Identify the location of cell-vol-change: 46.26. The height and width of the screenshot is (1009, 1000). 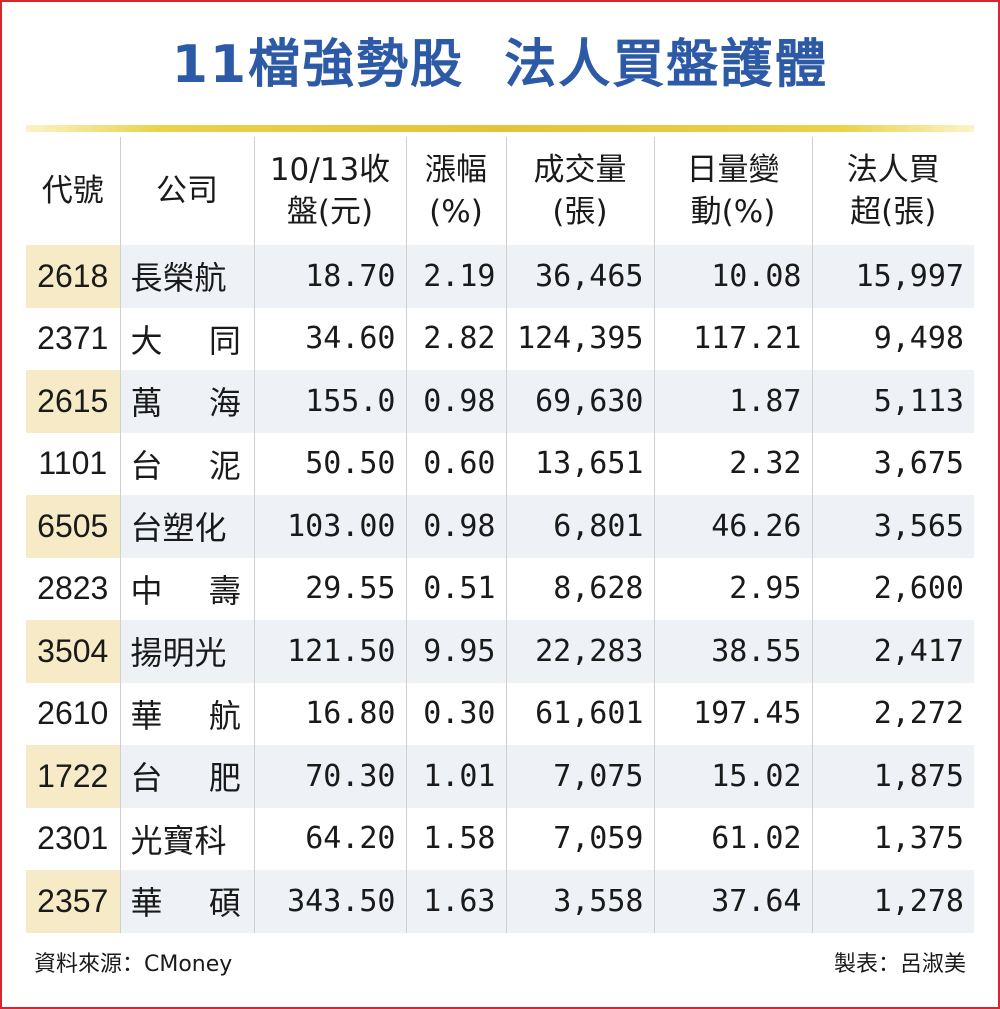
(732, 526).